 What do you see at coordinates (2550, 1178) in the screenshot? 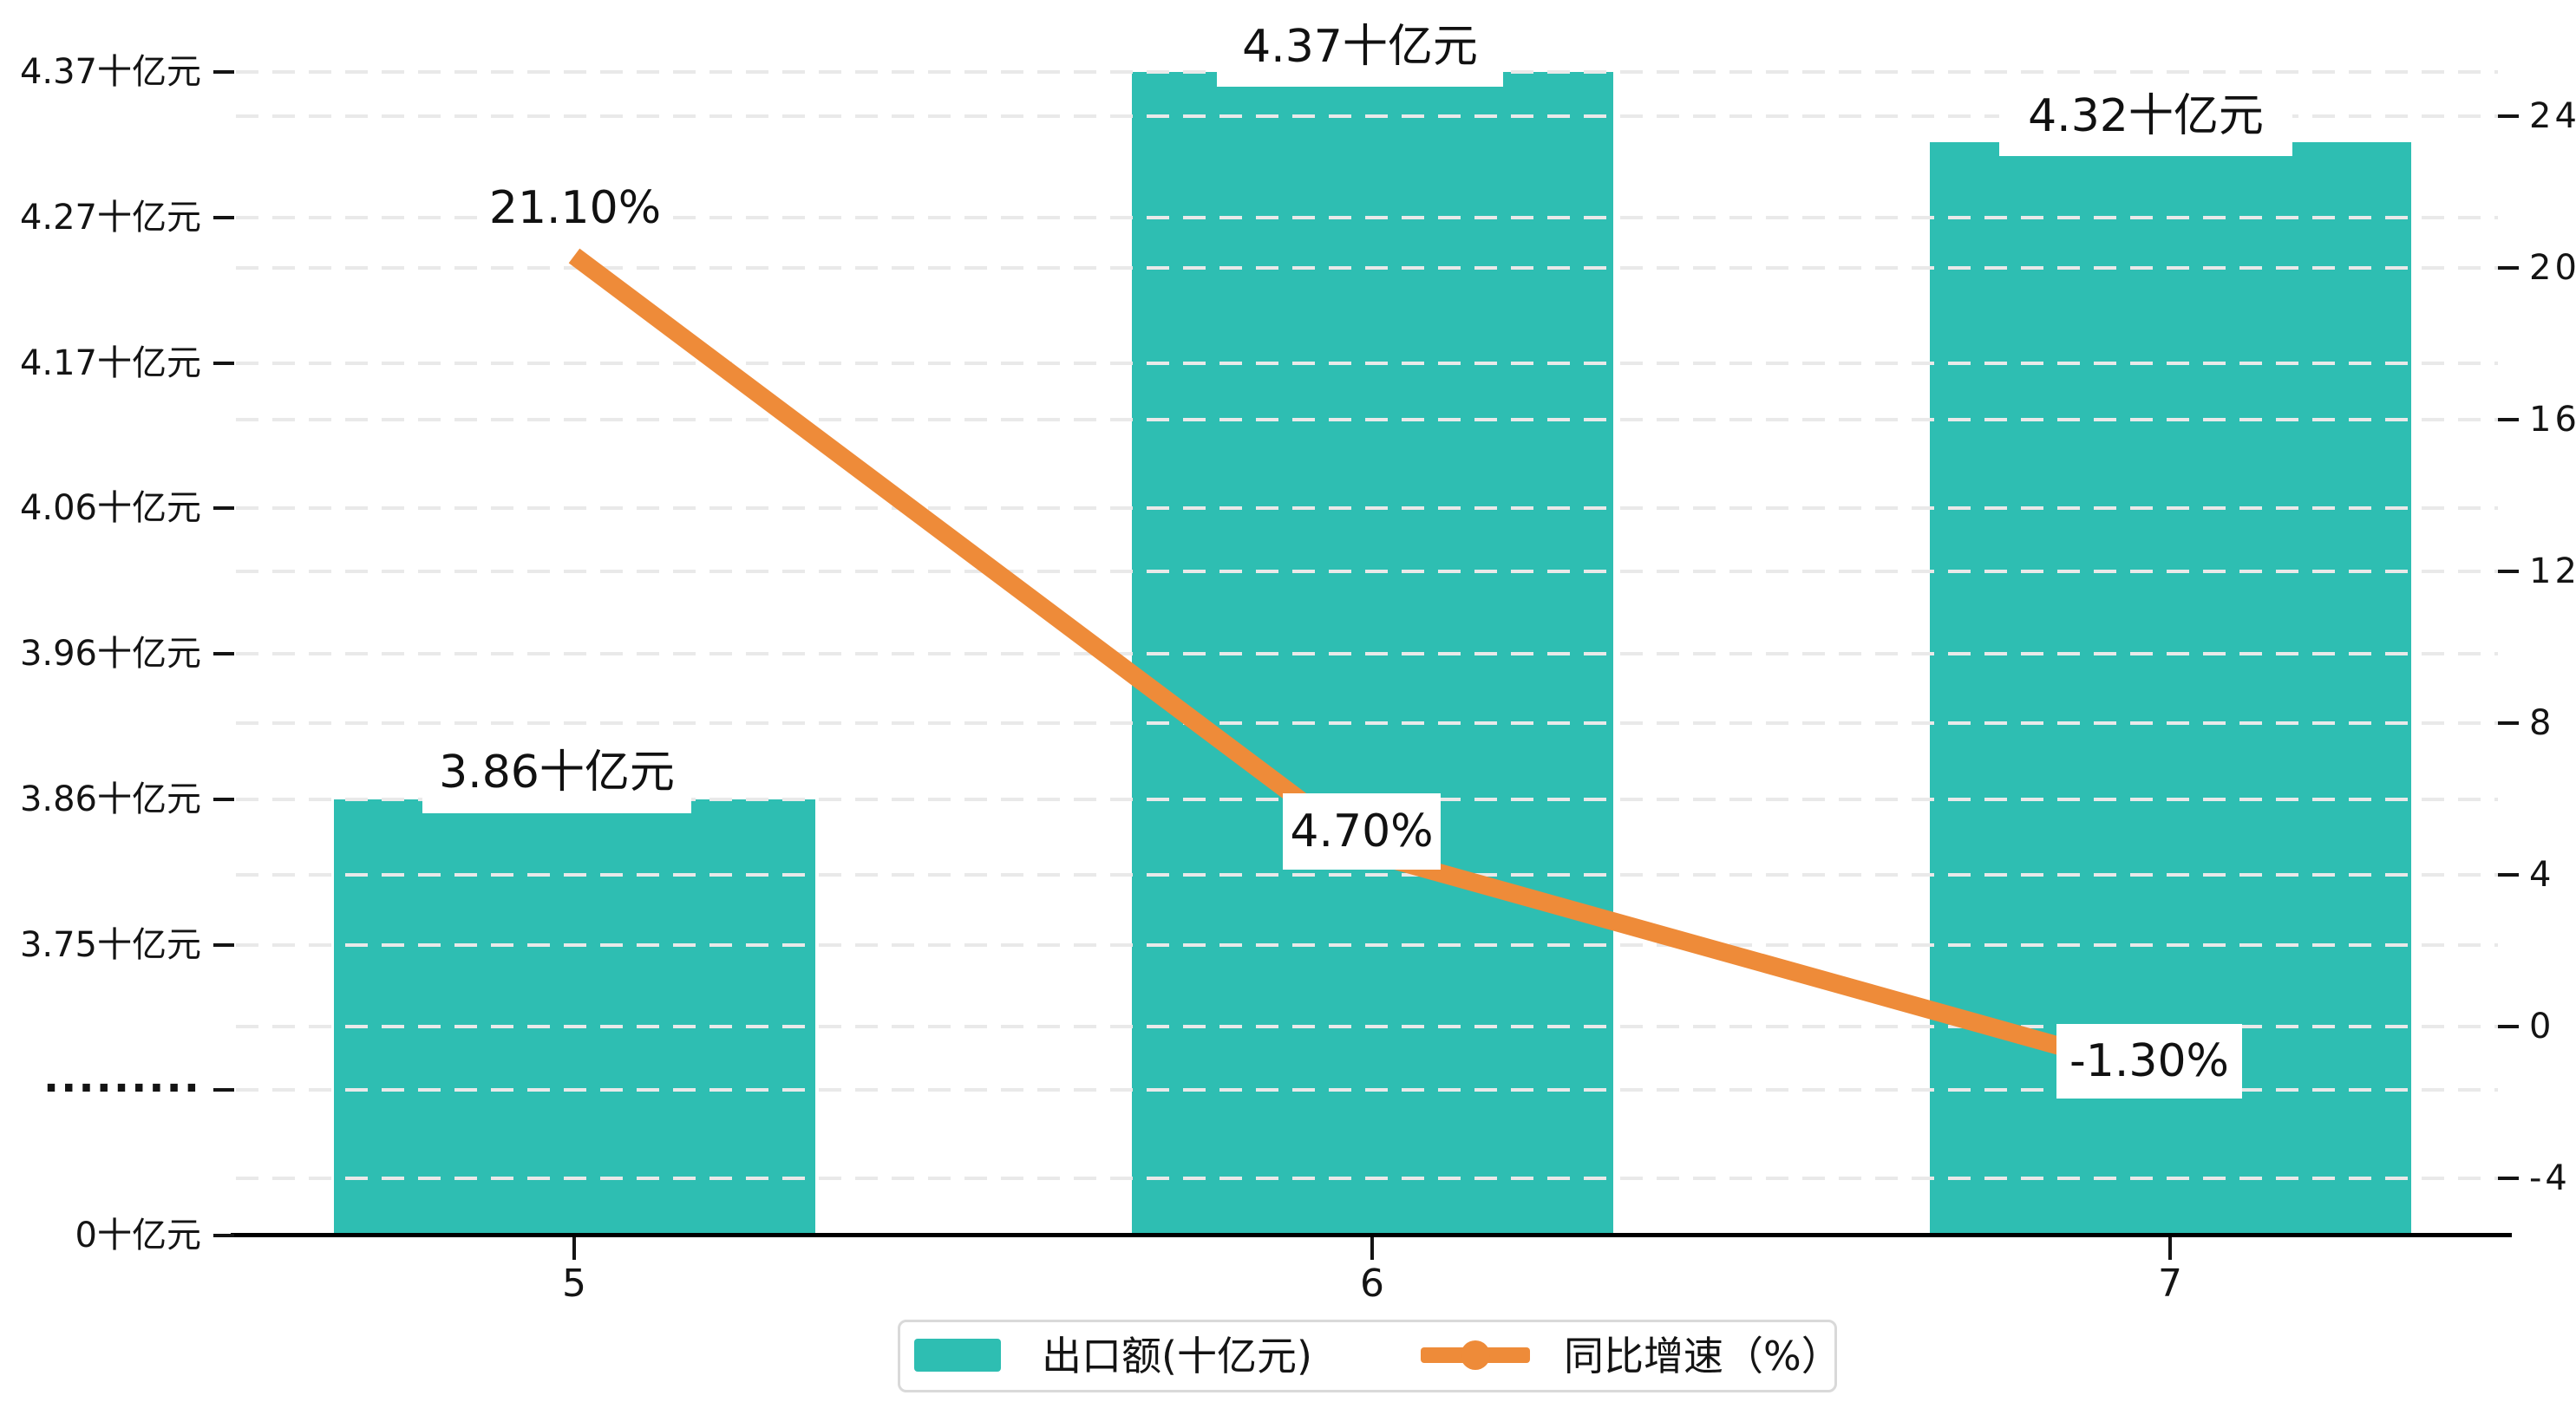
I see `right-axis-label: -4` at bounding box center [2550, 1178].